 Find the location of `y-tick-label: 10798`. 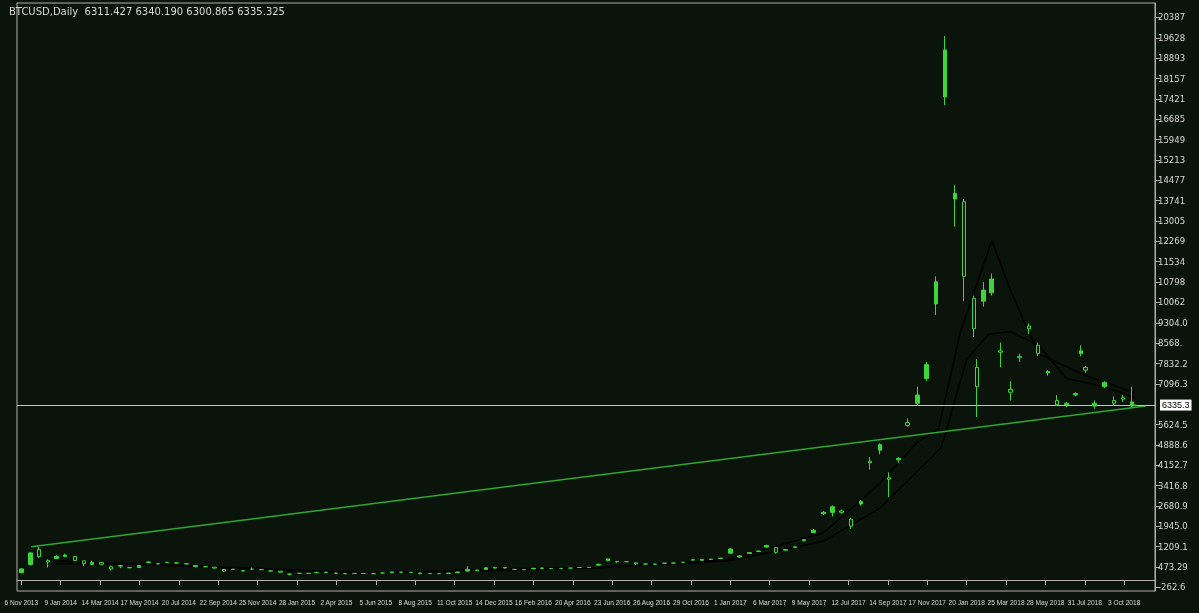

y-tick-label: 10798 is located at coordinates (1172, 281).